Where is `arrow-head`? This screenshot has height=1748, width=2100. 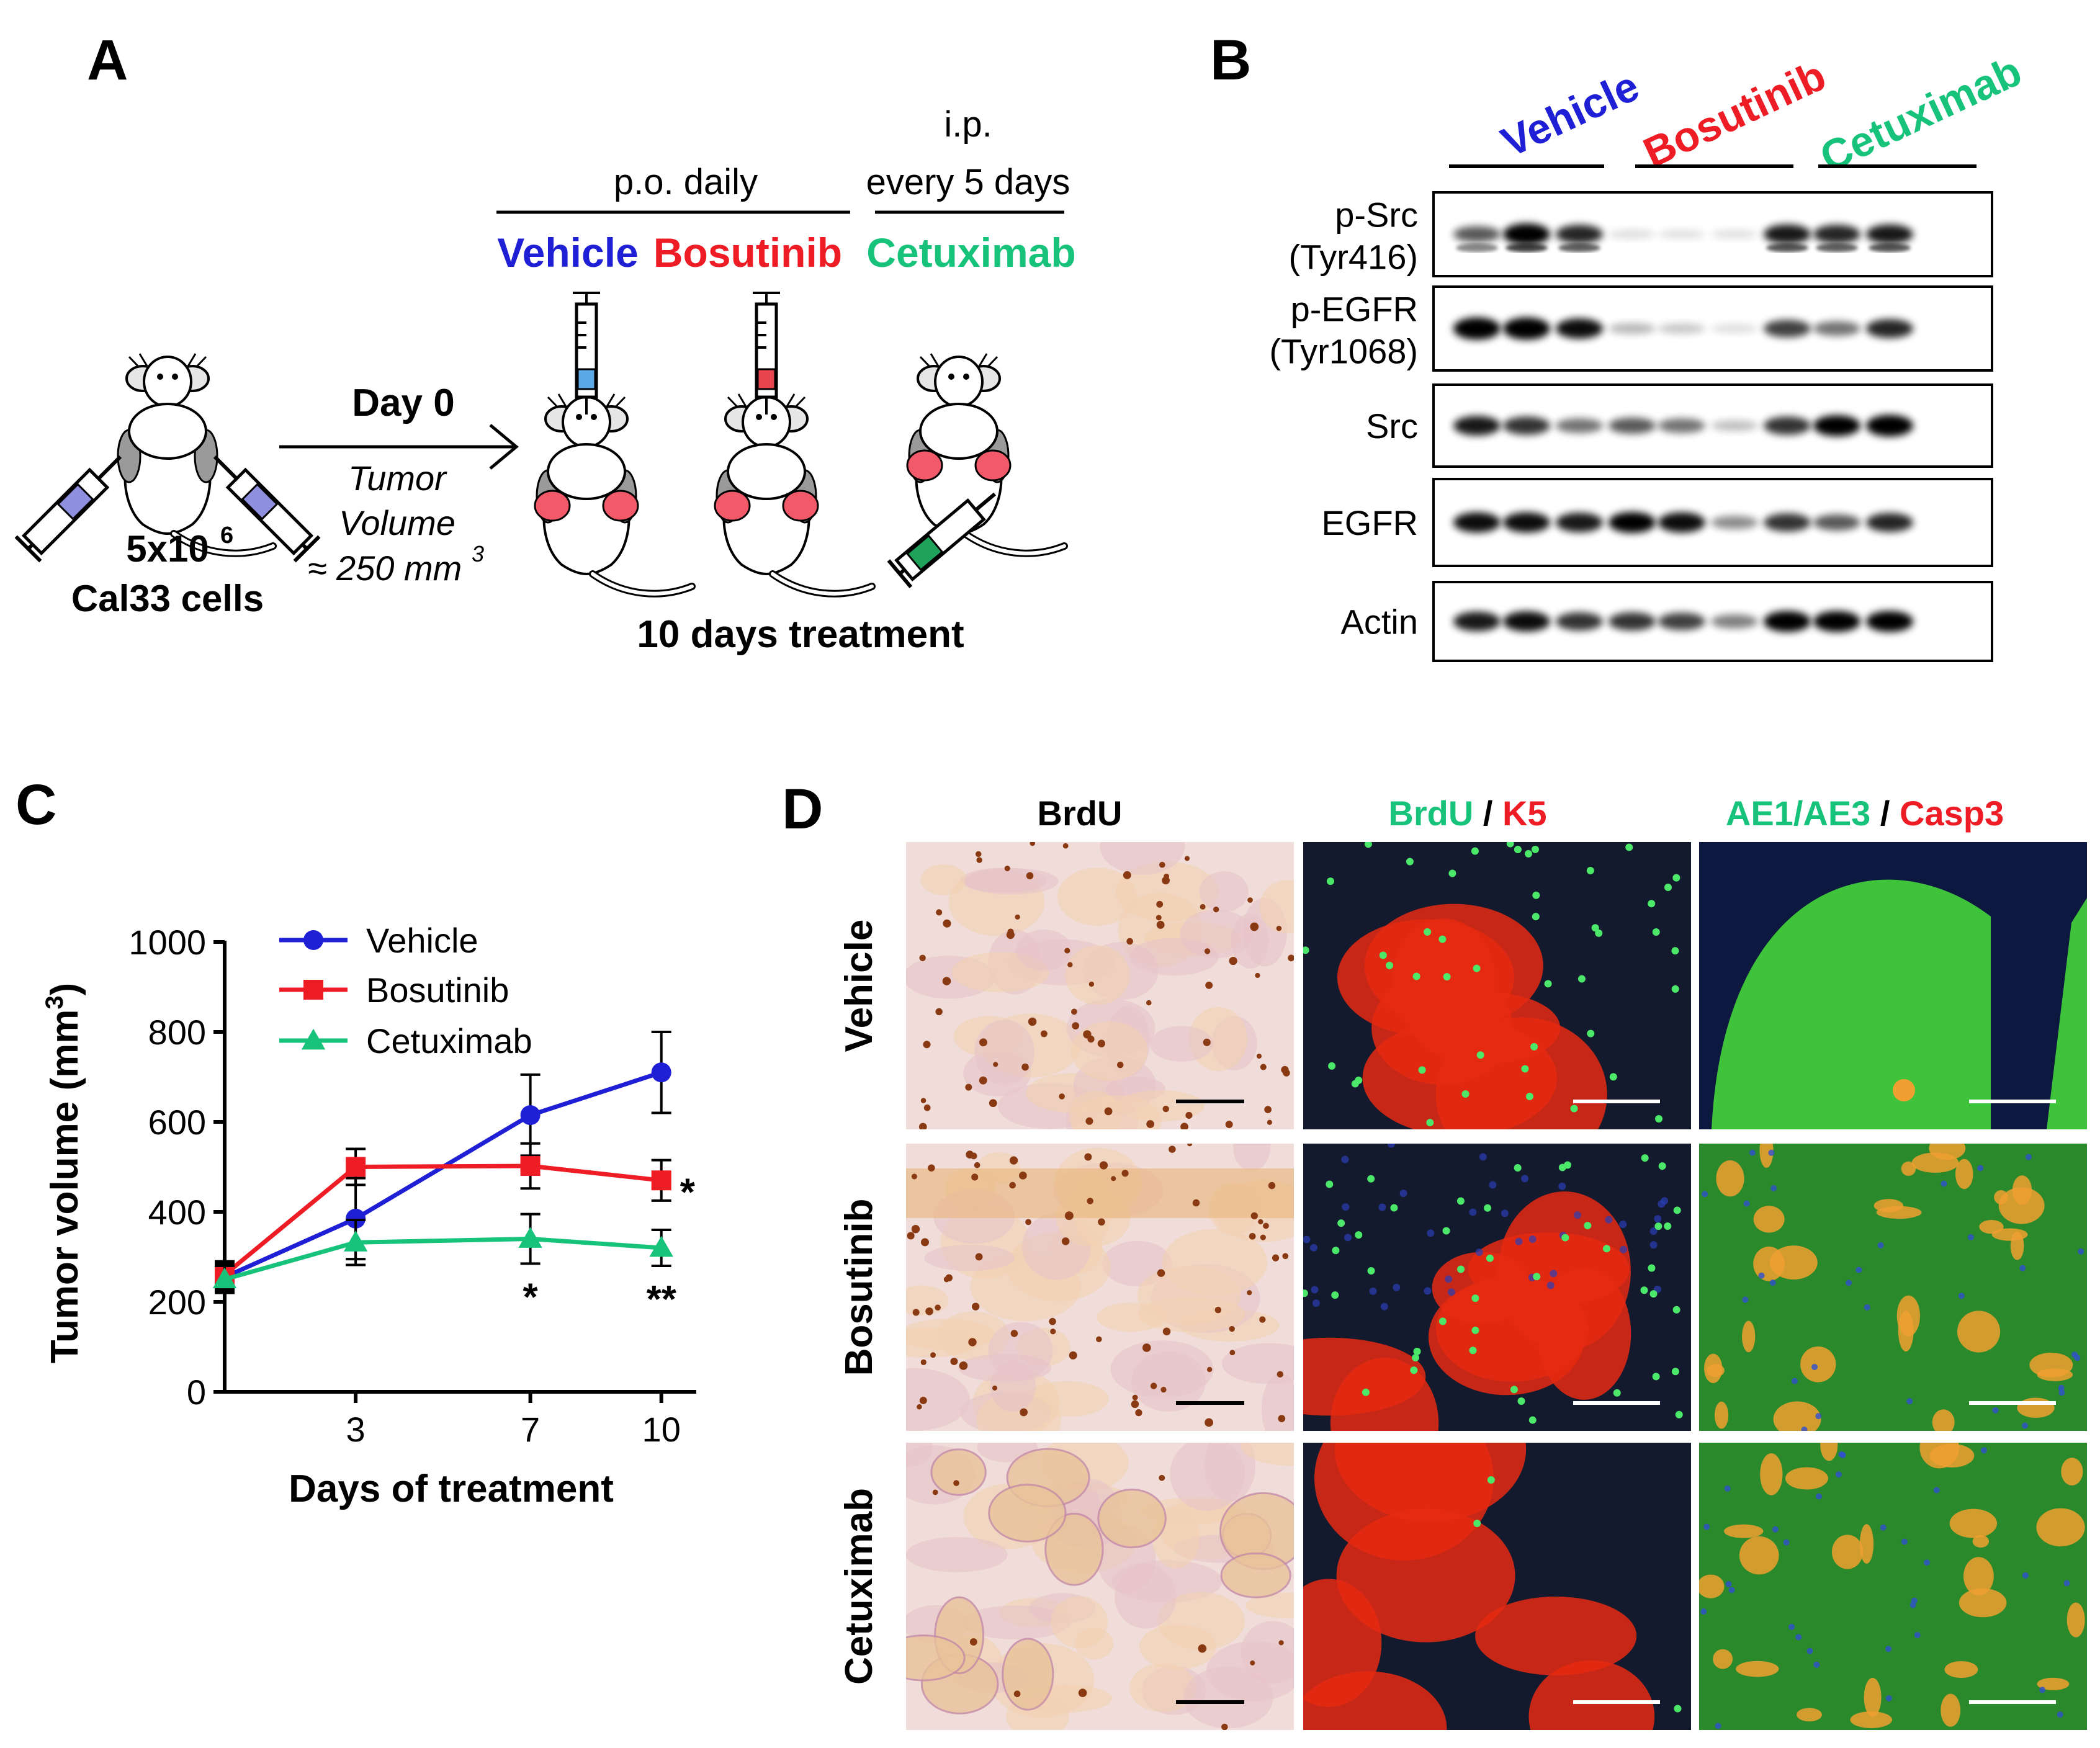 arrow-head is located at coordinates (504, 447).